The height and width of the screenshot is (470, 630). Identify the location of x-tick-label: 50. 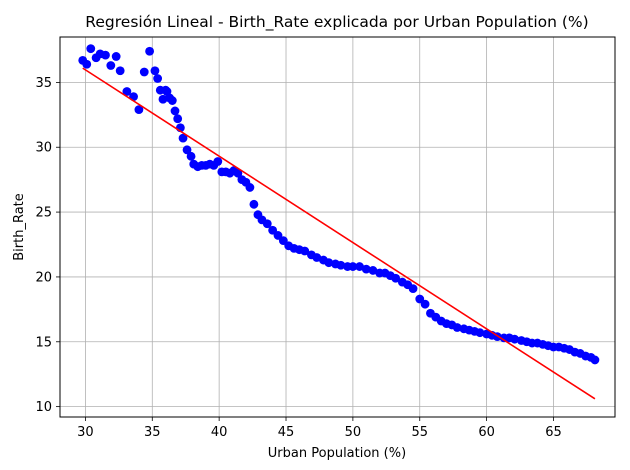
(353, 432).